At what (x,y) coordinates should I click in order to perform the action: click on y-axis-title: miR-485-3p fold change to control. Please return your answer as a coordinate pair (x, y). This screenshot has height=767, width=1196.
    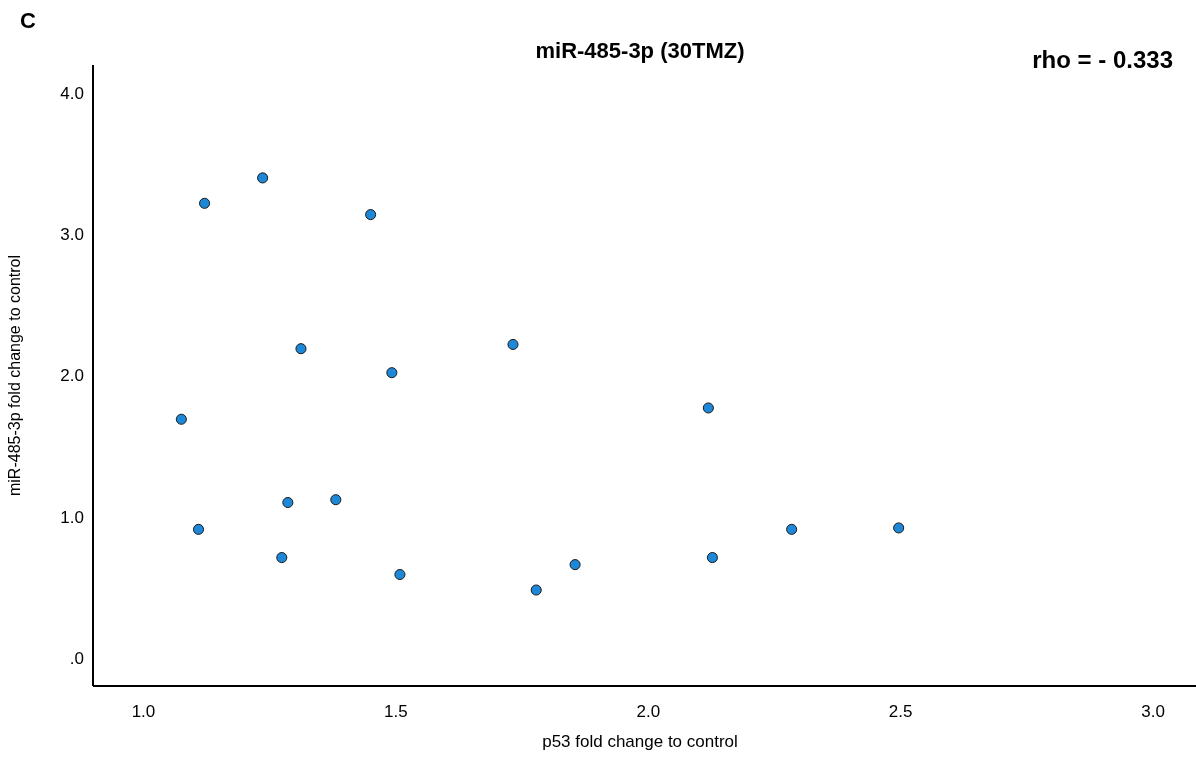
    Looking at the image, I should click on (14, 375).